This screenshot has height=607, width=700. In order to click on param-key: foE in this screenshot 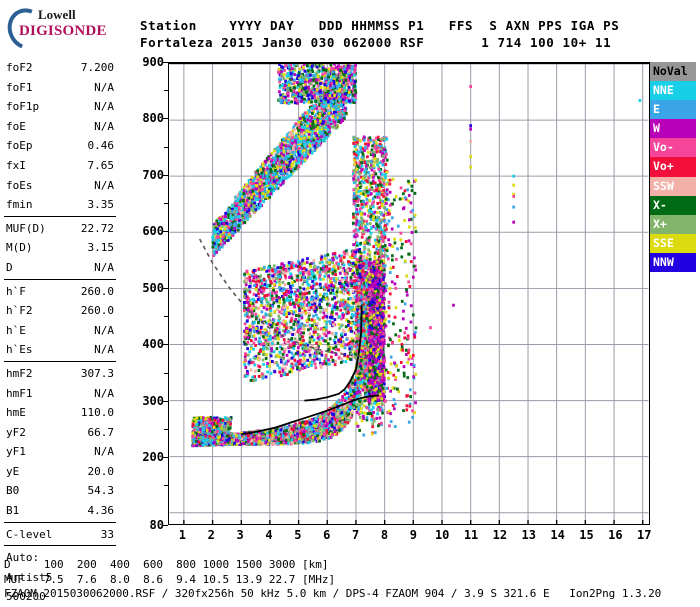, I will do `click(16, 127)`.